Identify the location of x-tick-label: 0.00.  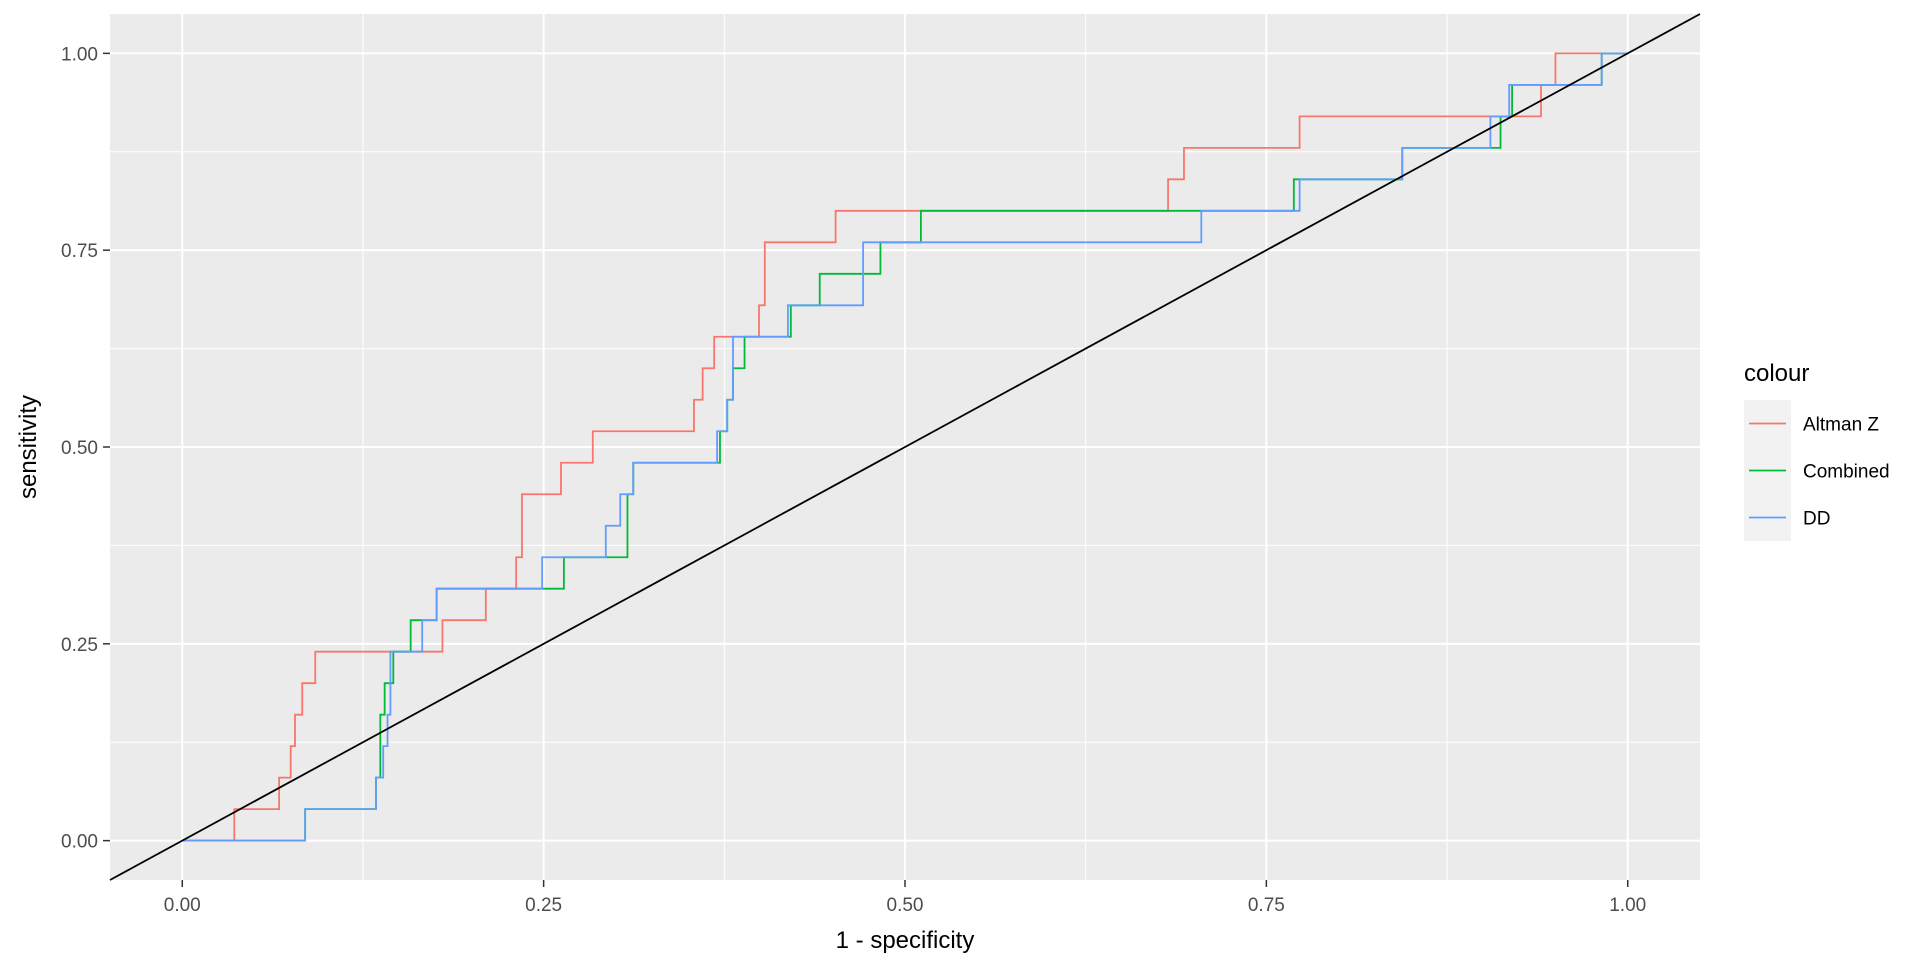
(182, 905).